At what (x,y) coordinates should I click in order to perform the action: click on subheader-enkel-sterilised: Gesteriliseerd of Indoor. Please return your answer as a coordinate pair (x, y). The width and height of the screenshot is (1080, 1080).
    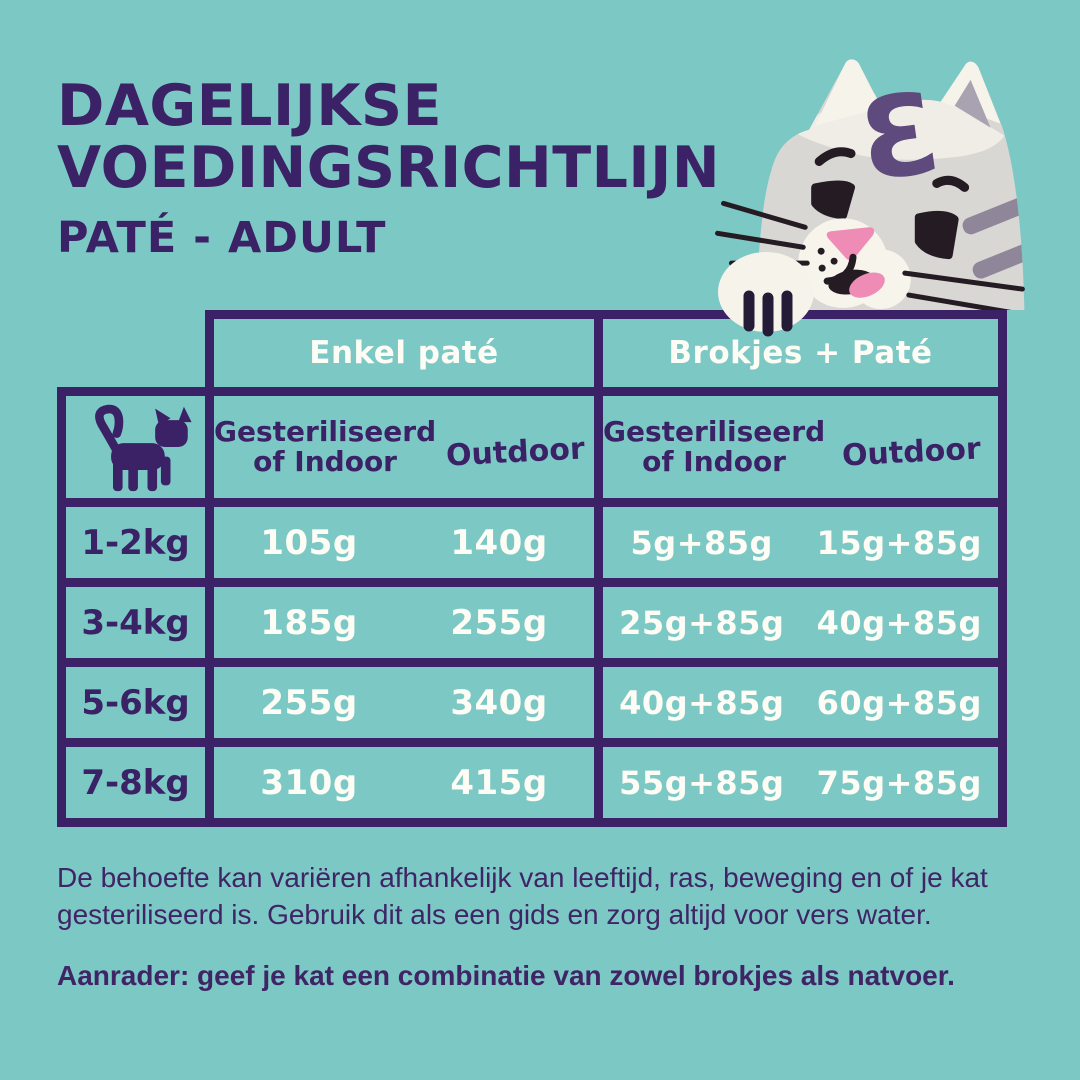
    Looking at the image, I should click on (325, 446).